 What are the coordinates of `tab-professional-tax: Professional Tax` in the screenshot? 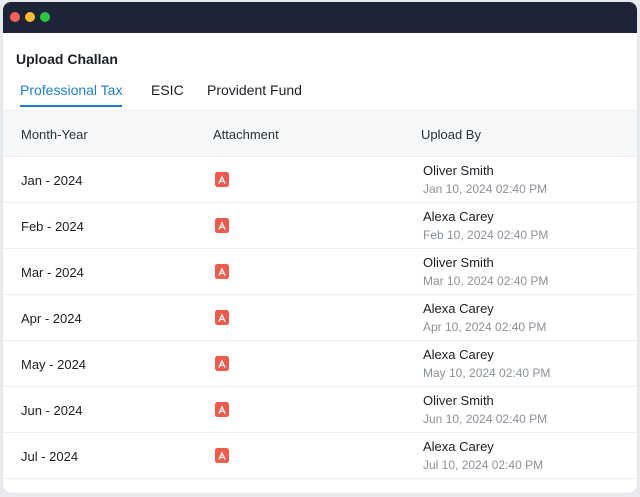 It's located at (71, 94).